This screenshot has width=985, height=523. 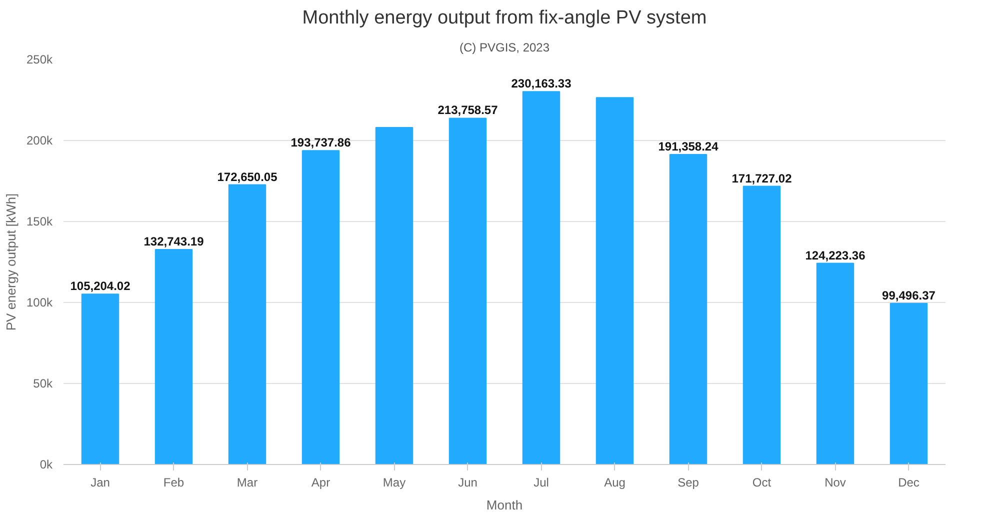 What do you see at coordinates (689, 483) in the screenshot?
I see `x-tick-label: Sep` at bounding box center [689, 483].